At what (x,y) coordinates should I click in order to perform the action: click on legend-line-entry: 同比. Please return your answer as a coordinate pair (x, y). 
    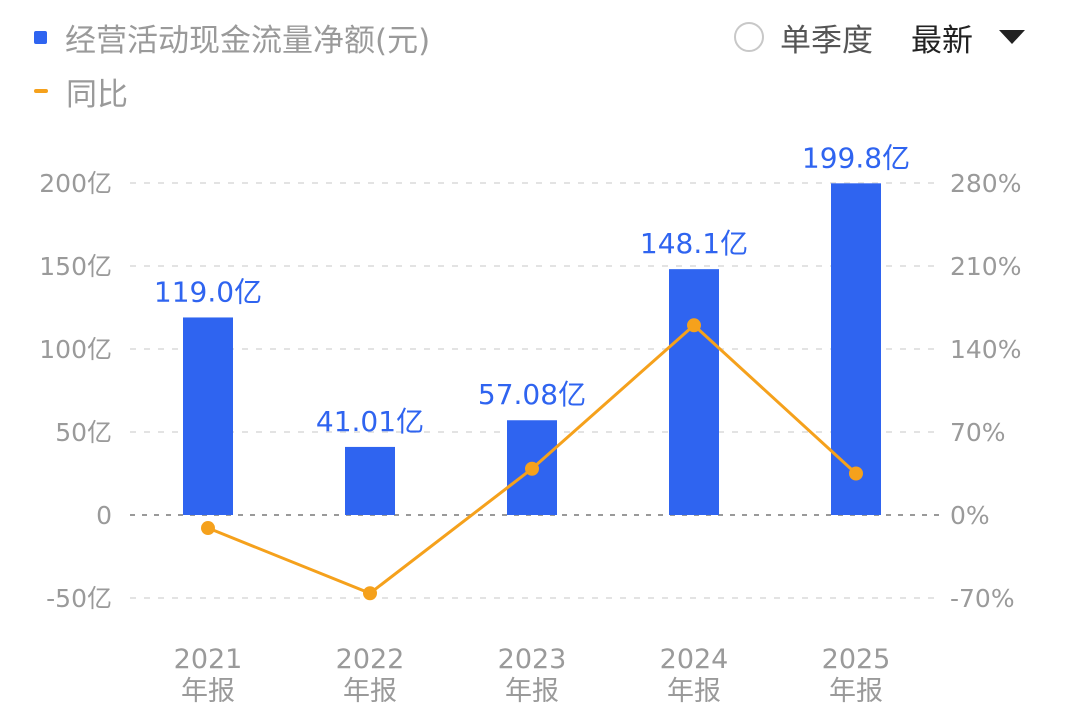
    Looking at the image, I should click on (81, 91).